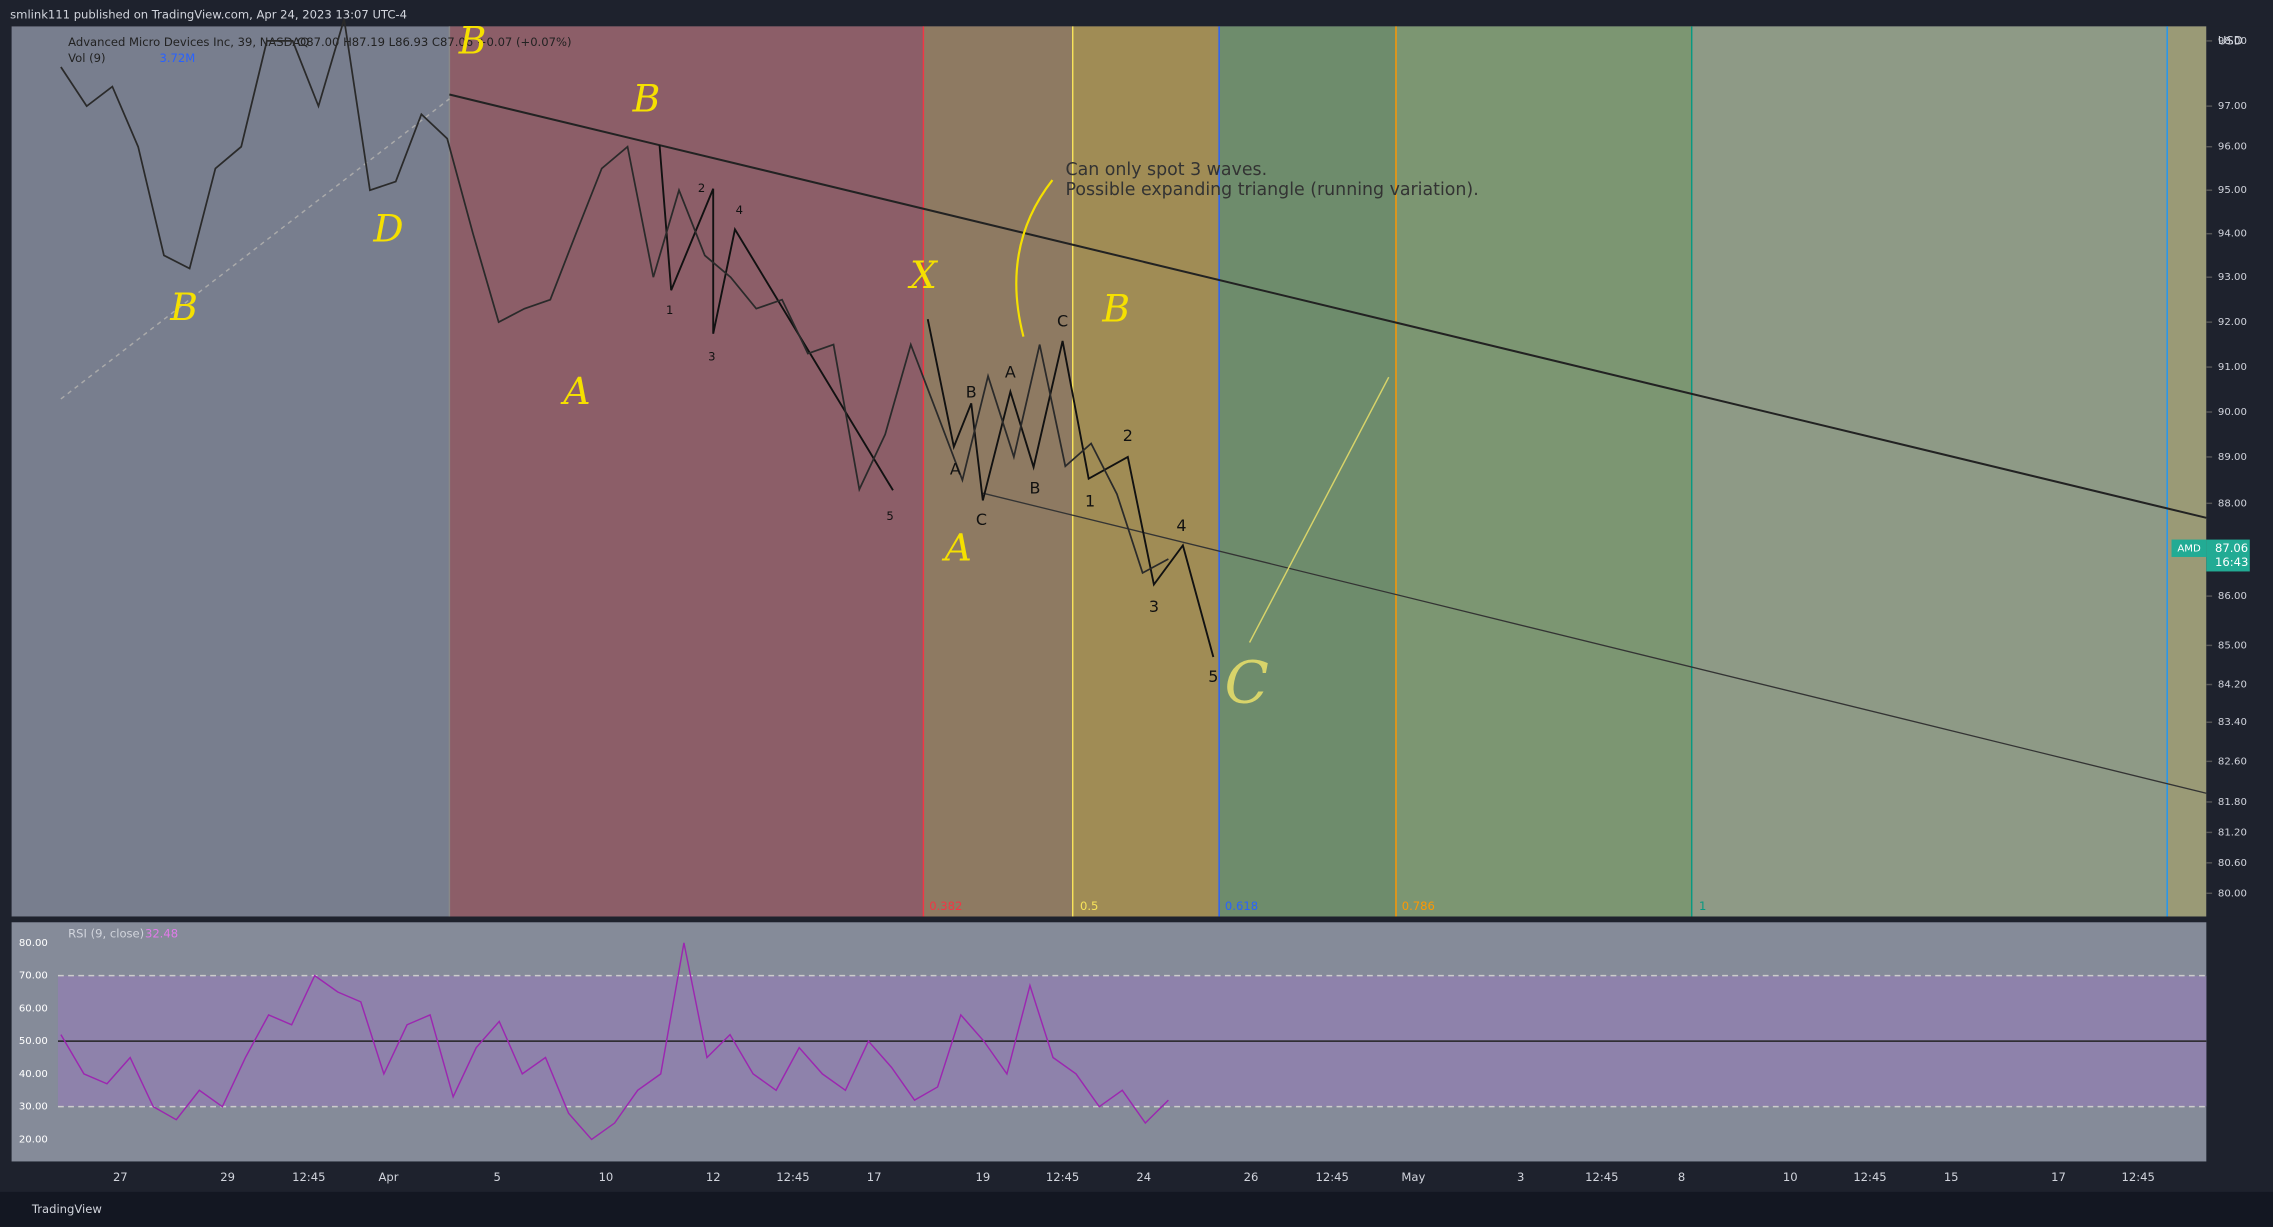 Image resolution: width=2273 pixels, height=1227 pixels. Describe the element at coordinates (1136, 1209) in the screenshot. I see `footer` at that location.